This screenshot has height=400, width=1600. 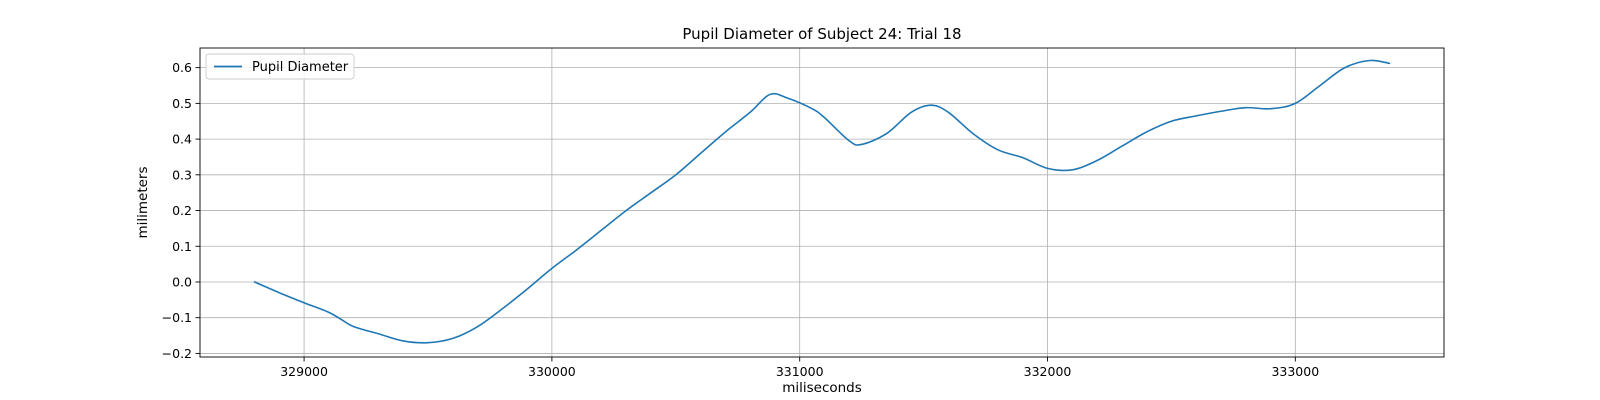 I want to click on y-tick-label: 0.1, so click(x=182, y=246).